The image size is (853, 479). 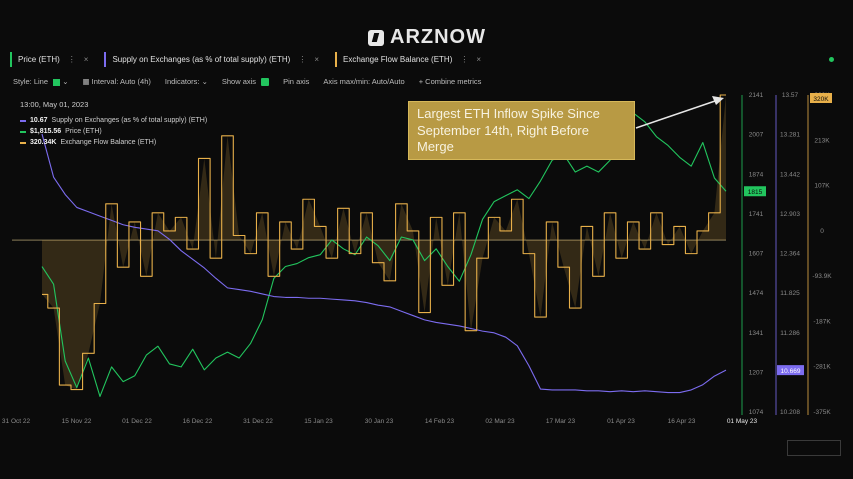 What do you see at coordinates (182, 81) in the screenshot?
I see `indicators-label: Indicators:` at bounding box center [182, 81].